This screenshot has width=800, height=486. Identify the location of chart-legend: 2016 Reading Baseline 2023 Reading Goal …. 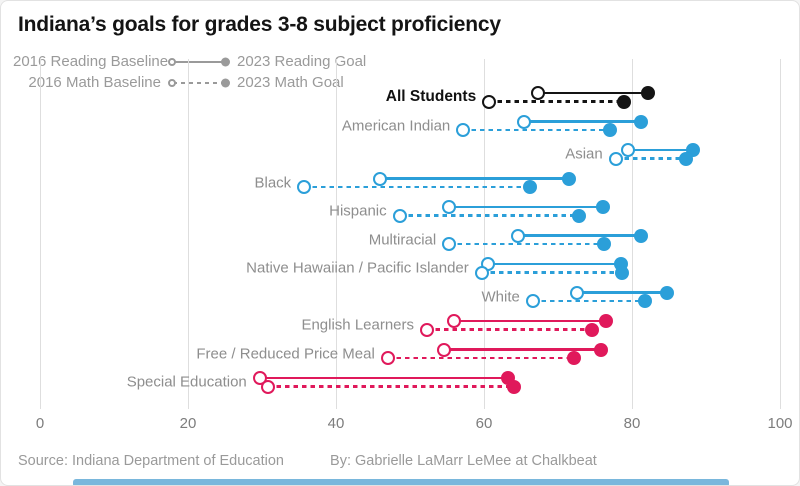
(189, 72).